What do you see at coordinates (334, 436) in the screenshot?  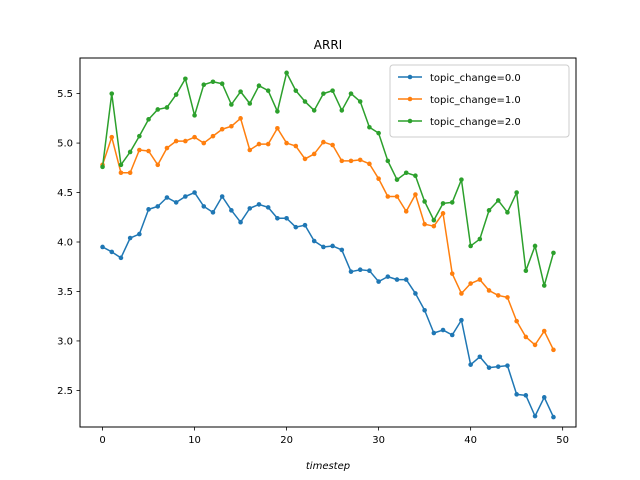 I see `x-axis: 0 10 20 30 40 50` at bounding box center [334, 436].